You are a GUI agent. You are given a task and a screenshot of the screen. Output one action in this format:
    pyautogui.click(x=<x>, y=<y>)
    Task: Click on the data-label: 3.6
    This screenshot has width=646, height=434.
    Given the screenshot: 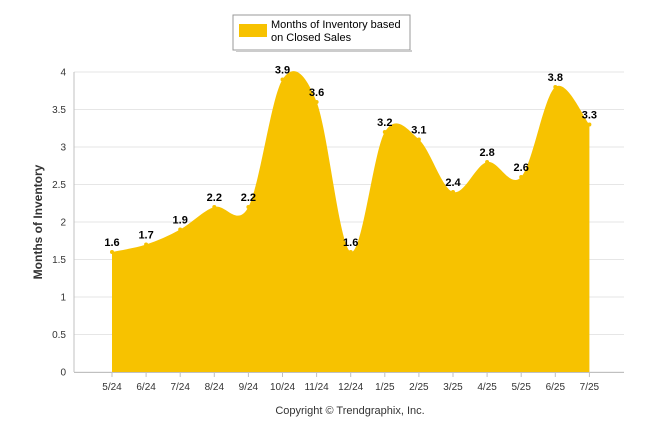 What is the action you would take?
    pyautogui.click(x=316, y=93)
    